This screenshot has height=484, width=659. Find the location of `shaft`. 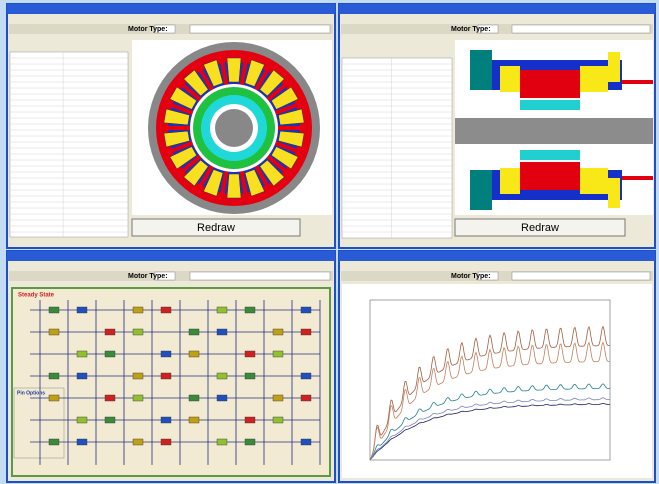

shaft is located at coordinates (234, 128).